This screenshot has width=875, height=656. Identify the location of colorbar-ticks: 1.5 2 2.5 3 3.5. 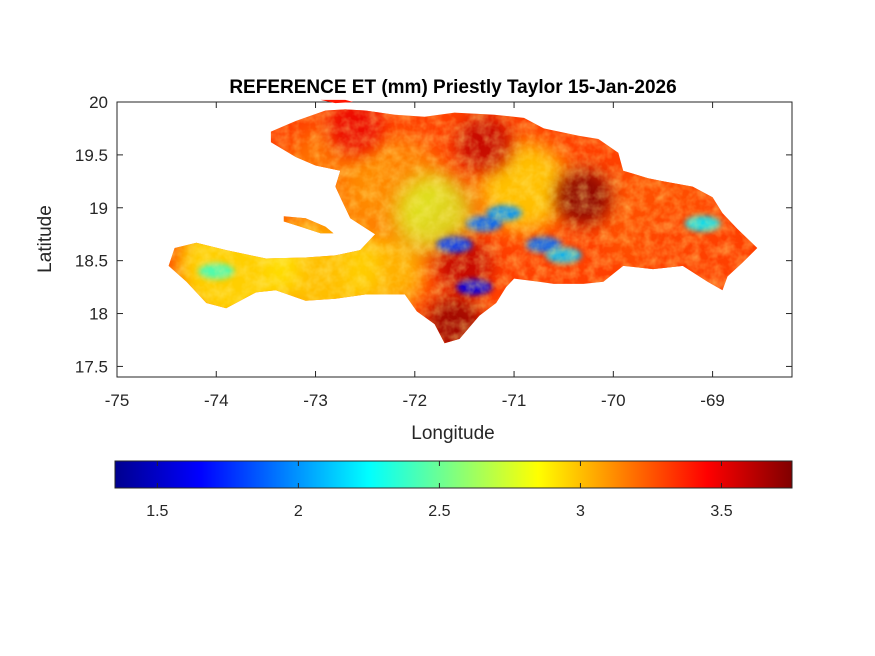
(439, 490).